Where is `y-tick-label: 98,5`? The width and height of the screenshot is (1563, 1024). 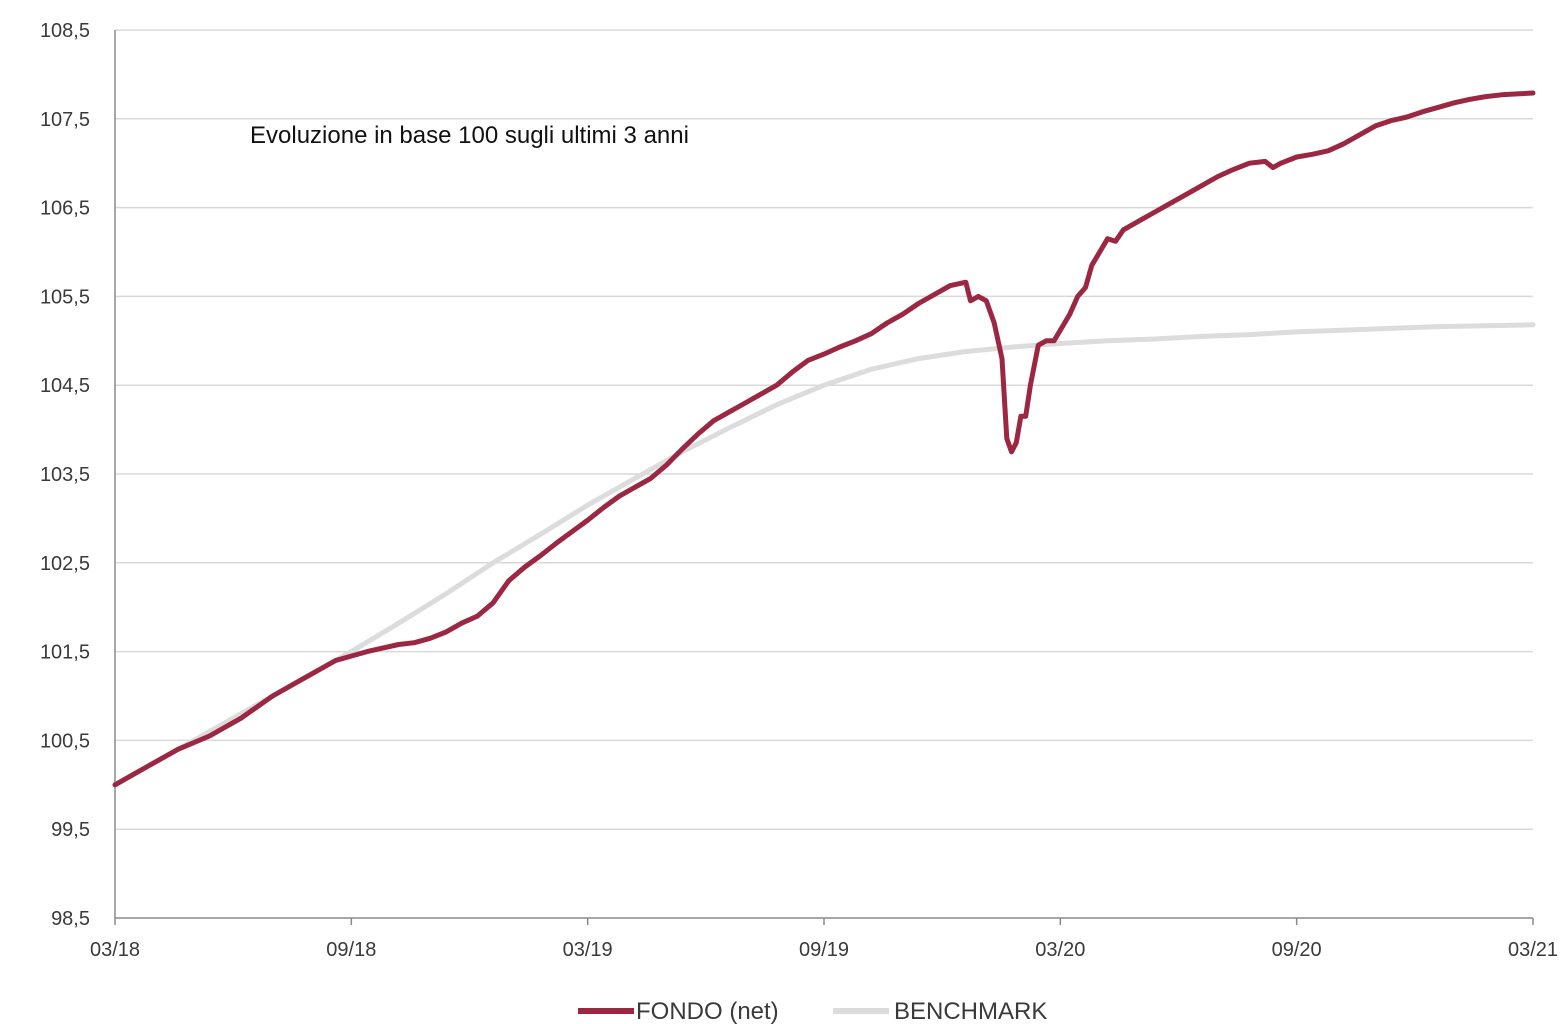 y-tick-label: 98,5 is located at coordinates (70, 919).